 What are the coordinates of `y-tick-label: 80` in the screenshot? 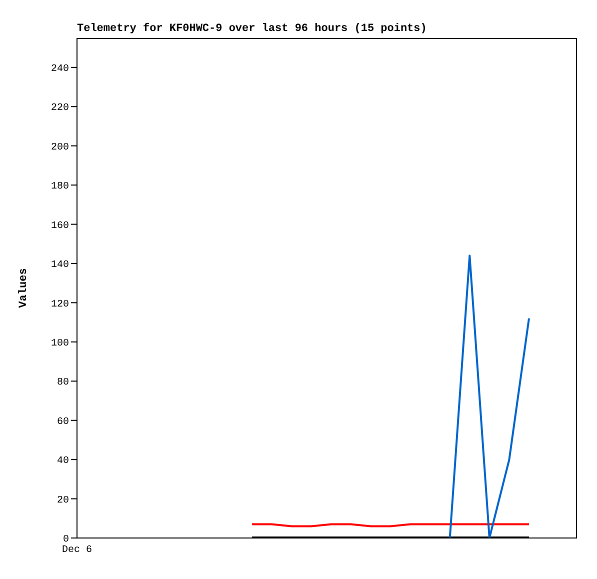 It's located at (62, 383).